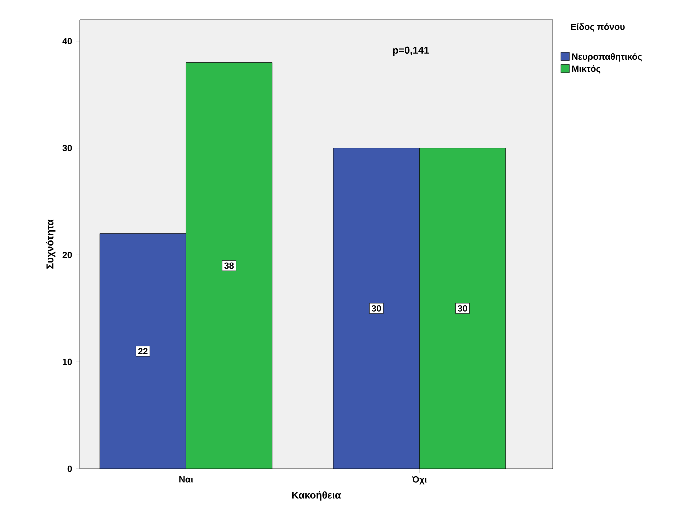 The image size is (692, 529). I want to click on x-axis-title: Κακοήθεια, so click(317, 496).